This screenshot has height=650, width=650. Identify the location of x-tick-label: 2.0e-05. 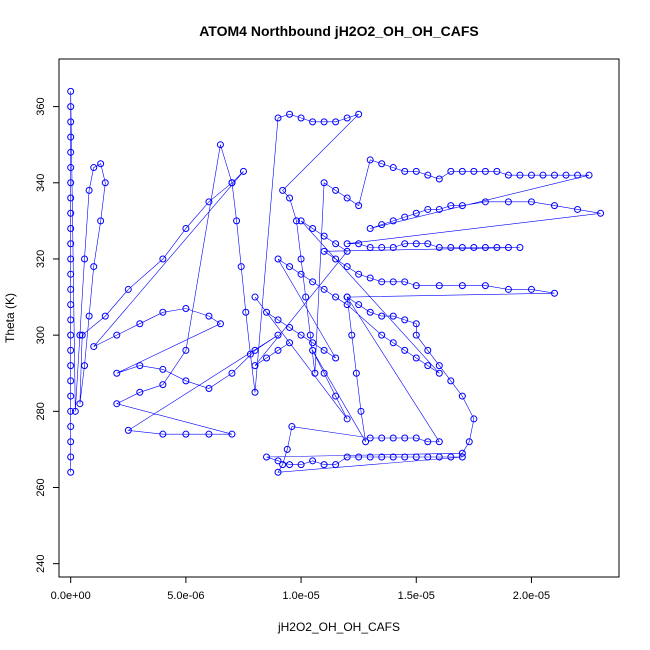
(531, 596).